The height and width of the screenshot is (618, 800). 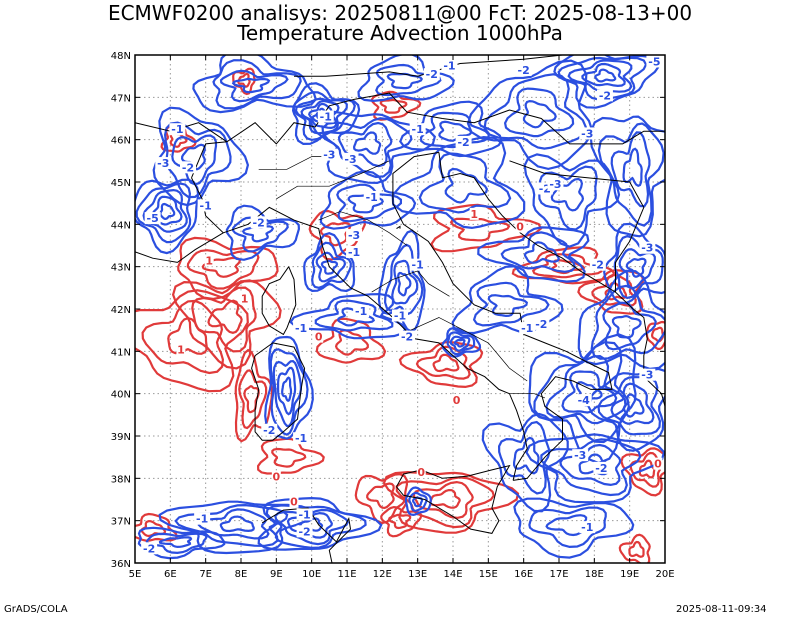 I want to click on contour-label: 0, so click(x=520, y=227).